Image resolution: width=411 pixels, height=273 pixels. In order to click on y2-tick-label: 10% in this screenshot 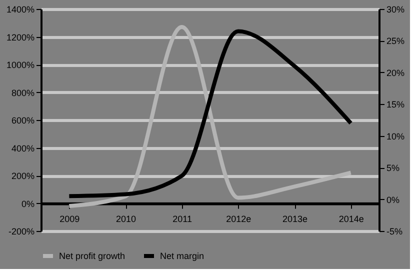, I will do `click(395, 136)`.